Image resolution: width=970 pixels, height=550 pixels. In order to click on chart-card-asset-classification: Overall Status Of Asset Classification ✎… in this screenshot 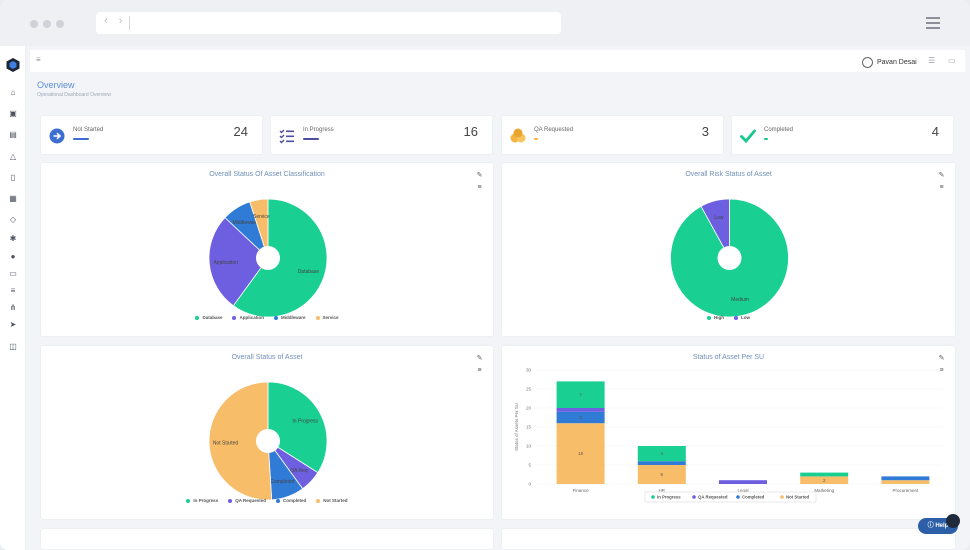, I will do `click(267, 249)`.